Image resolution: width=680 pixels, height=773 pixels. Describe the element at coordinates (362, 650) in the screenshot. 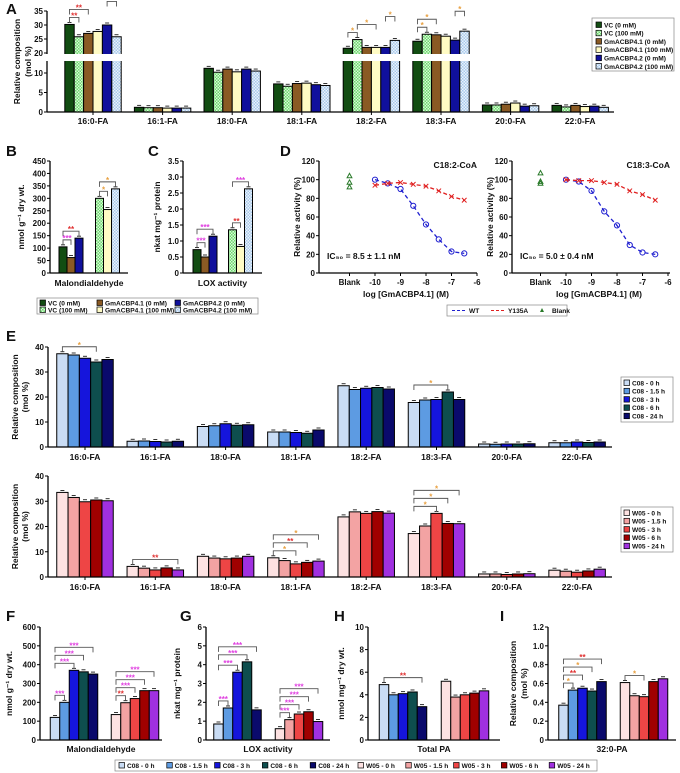

I see `y-tick-label: 8` at that location.